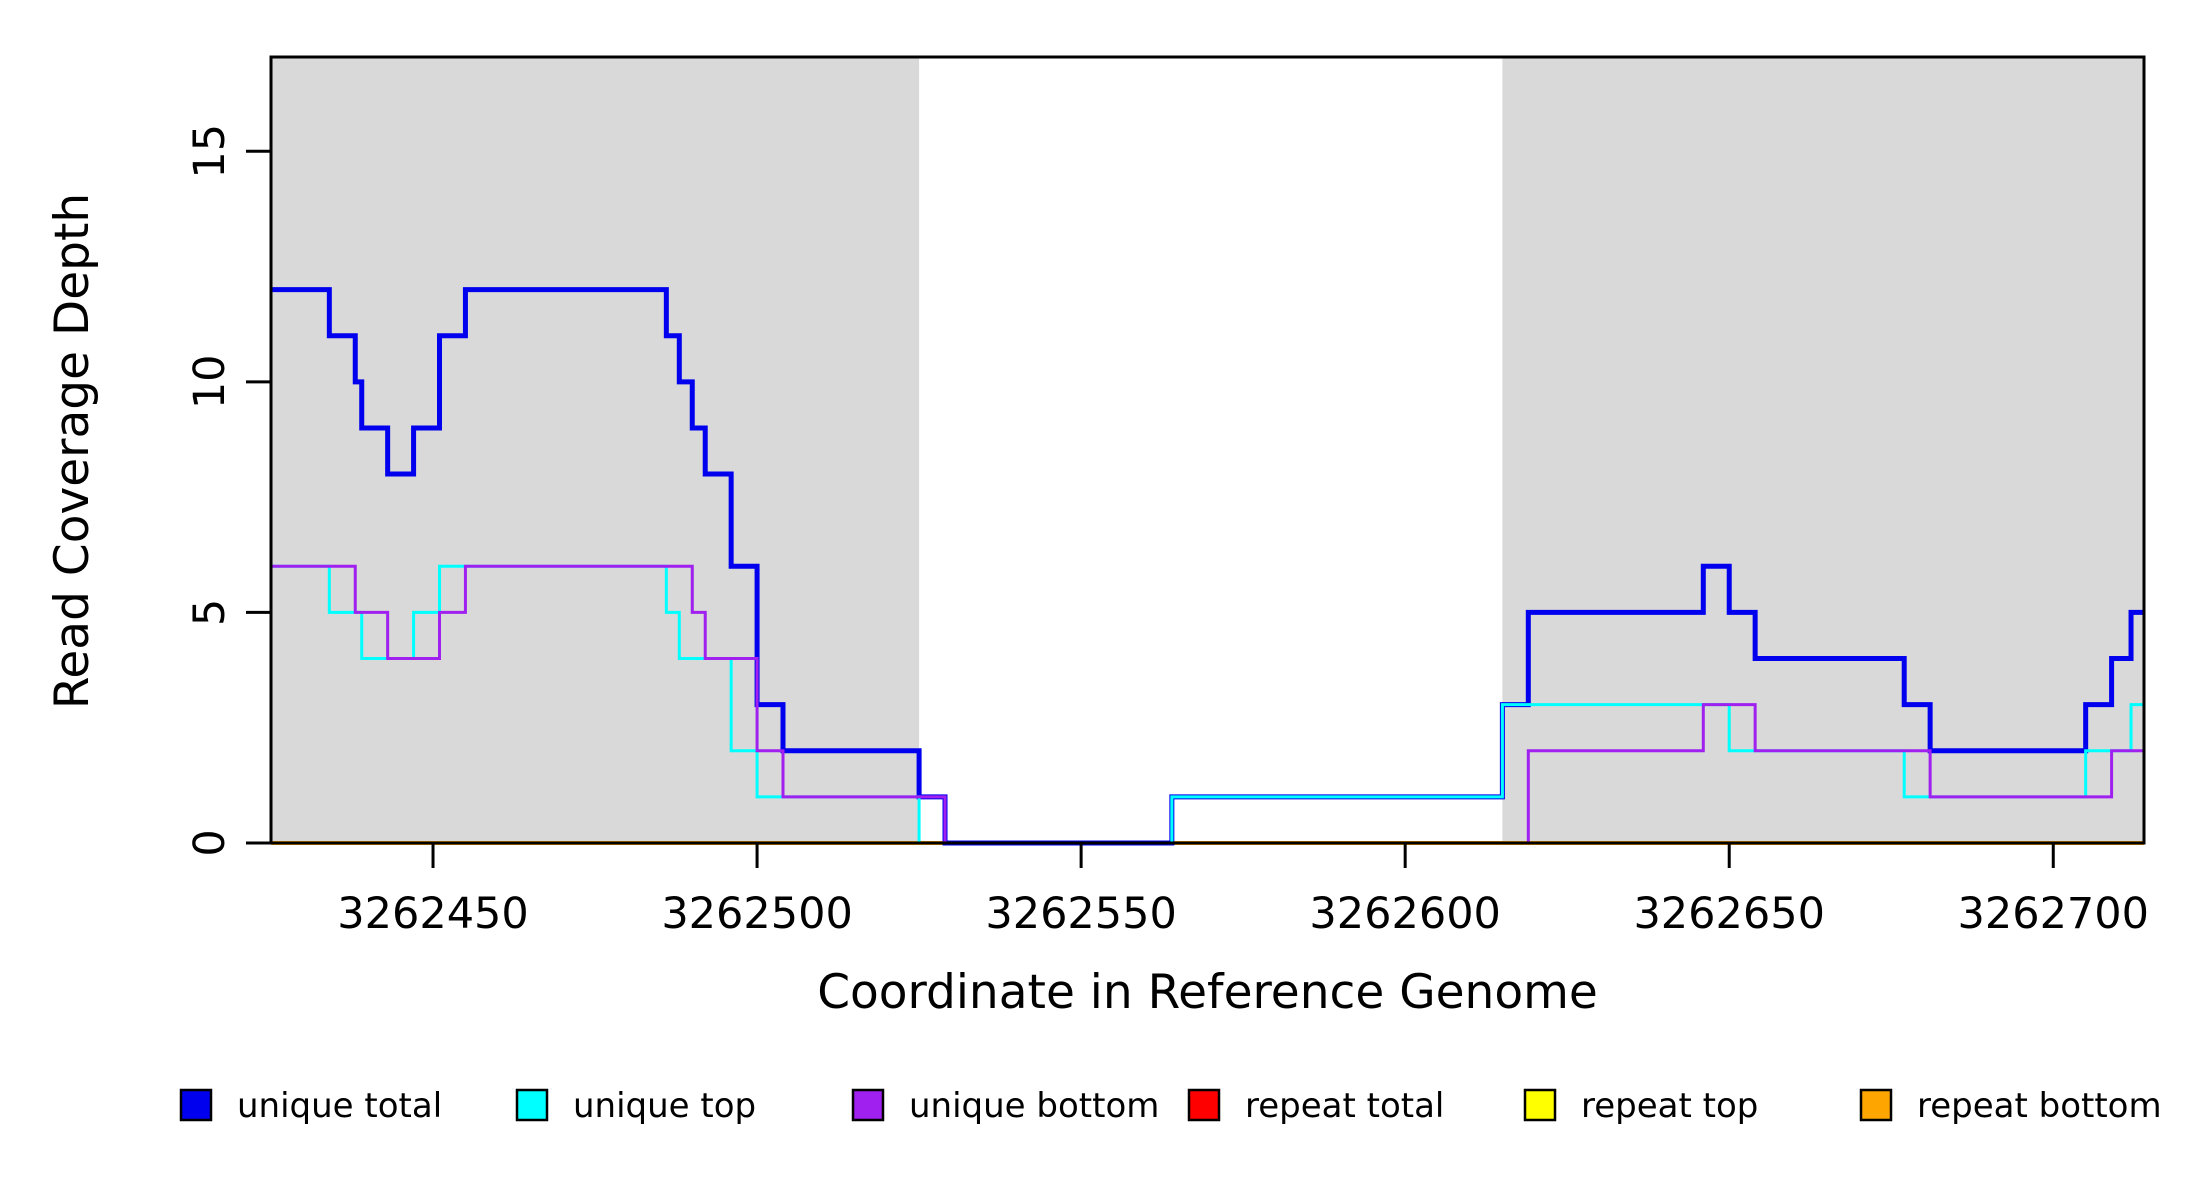 The height and width of the screenshot is (1200, 2200). What do you see at coordinates (1034, 1106) in the screenshot?
I see `legend-label-unique-bottom: unique bottom` at bounding box center [1034, 1106].